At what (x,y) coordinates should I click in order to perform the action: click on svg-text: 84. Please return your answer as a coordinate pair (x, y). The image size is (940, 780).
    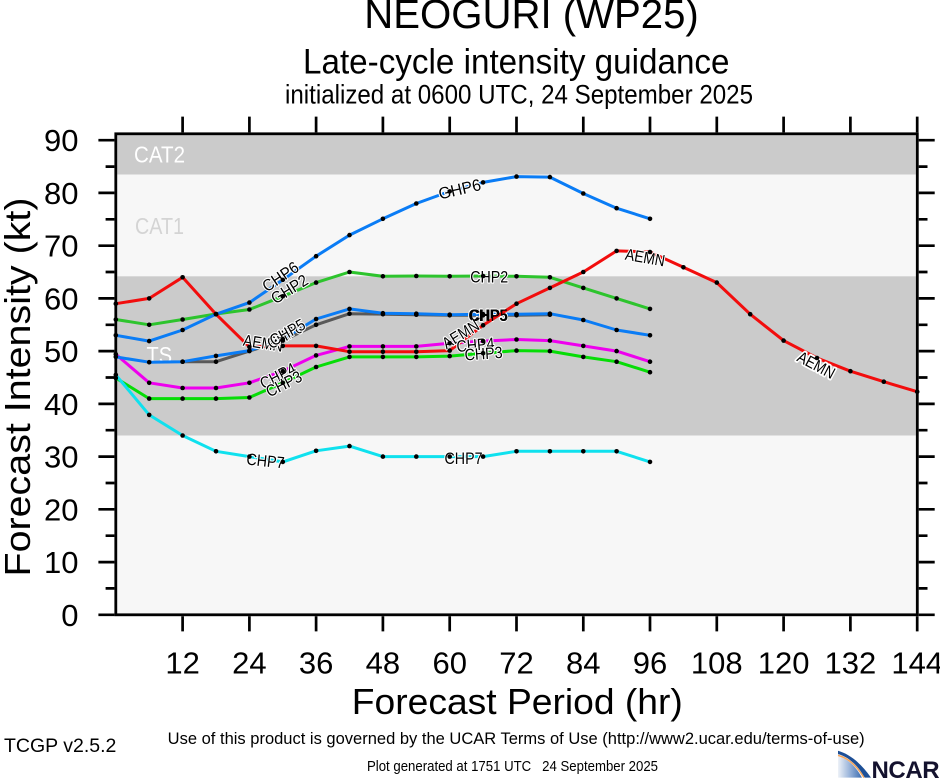
    Looking at the image, I should click on (583, 663).